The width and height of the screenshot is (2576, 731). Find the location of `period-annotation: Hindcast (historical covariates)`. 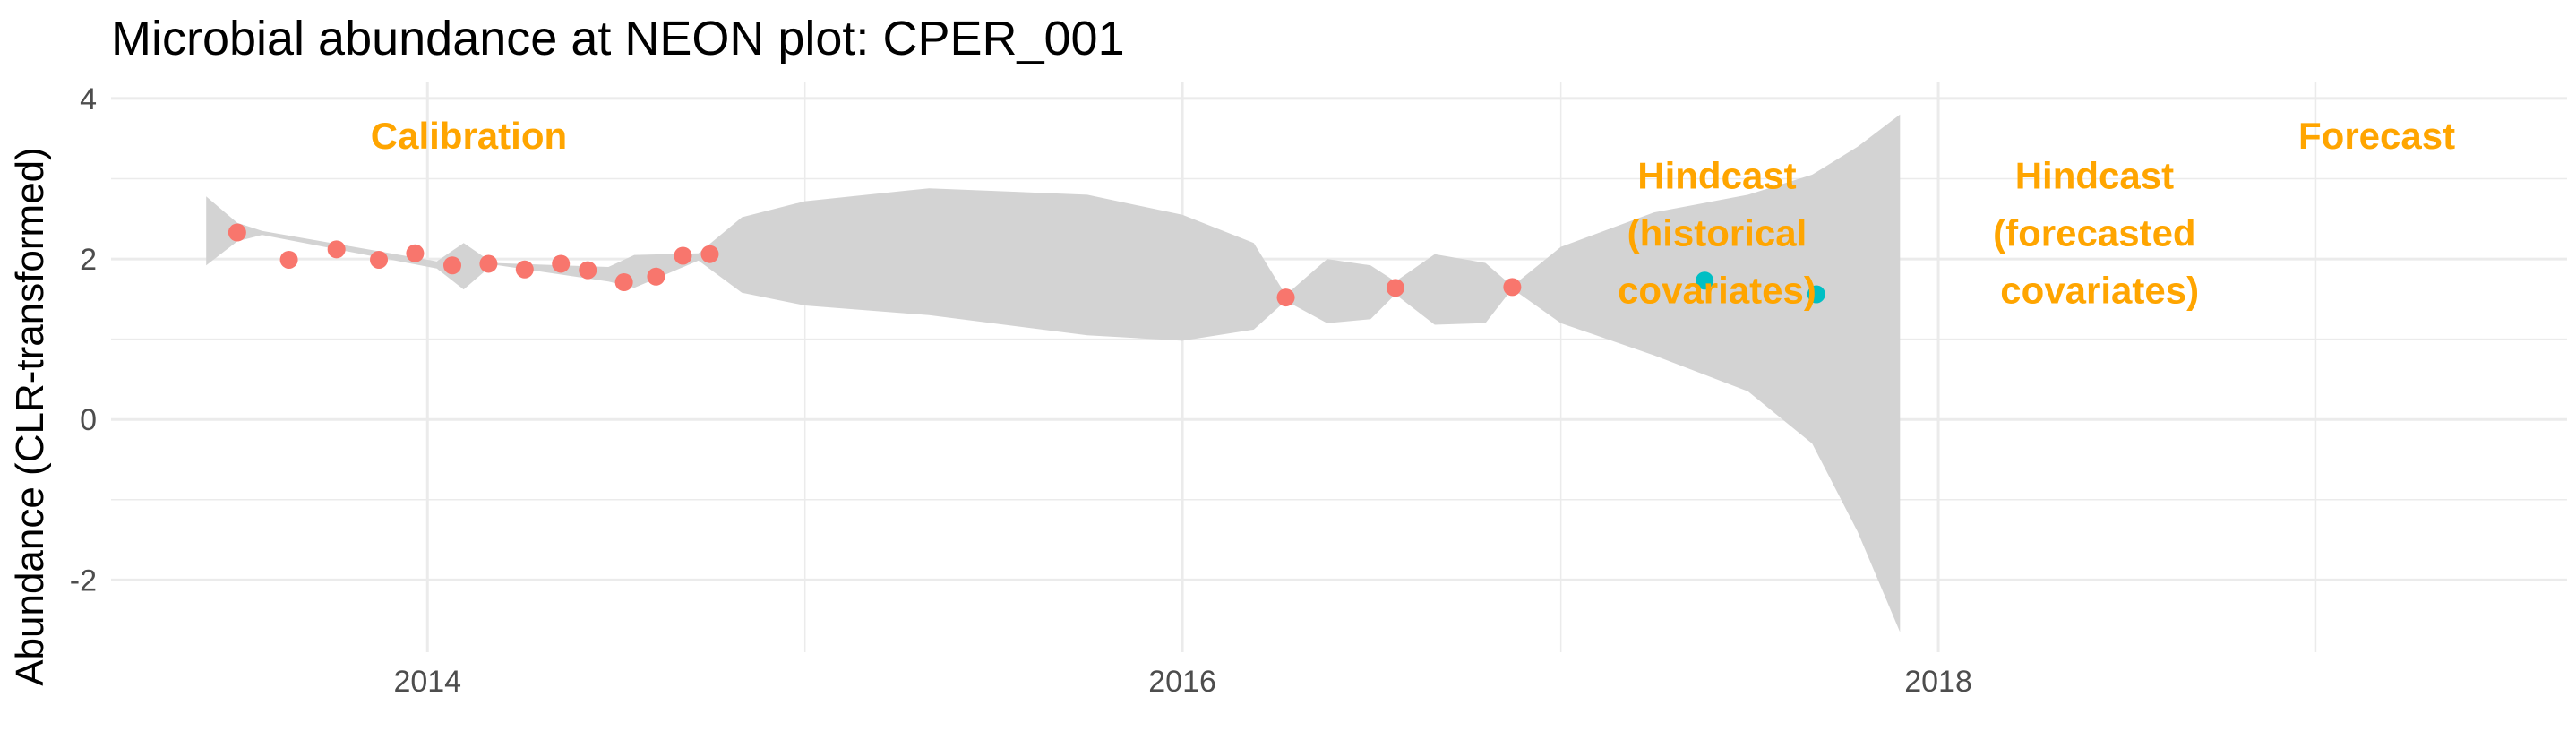

period-annotation: Hindcast (historical covariates) is located at coordinates (1717, 232).